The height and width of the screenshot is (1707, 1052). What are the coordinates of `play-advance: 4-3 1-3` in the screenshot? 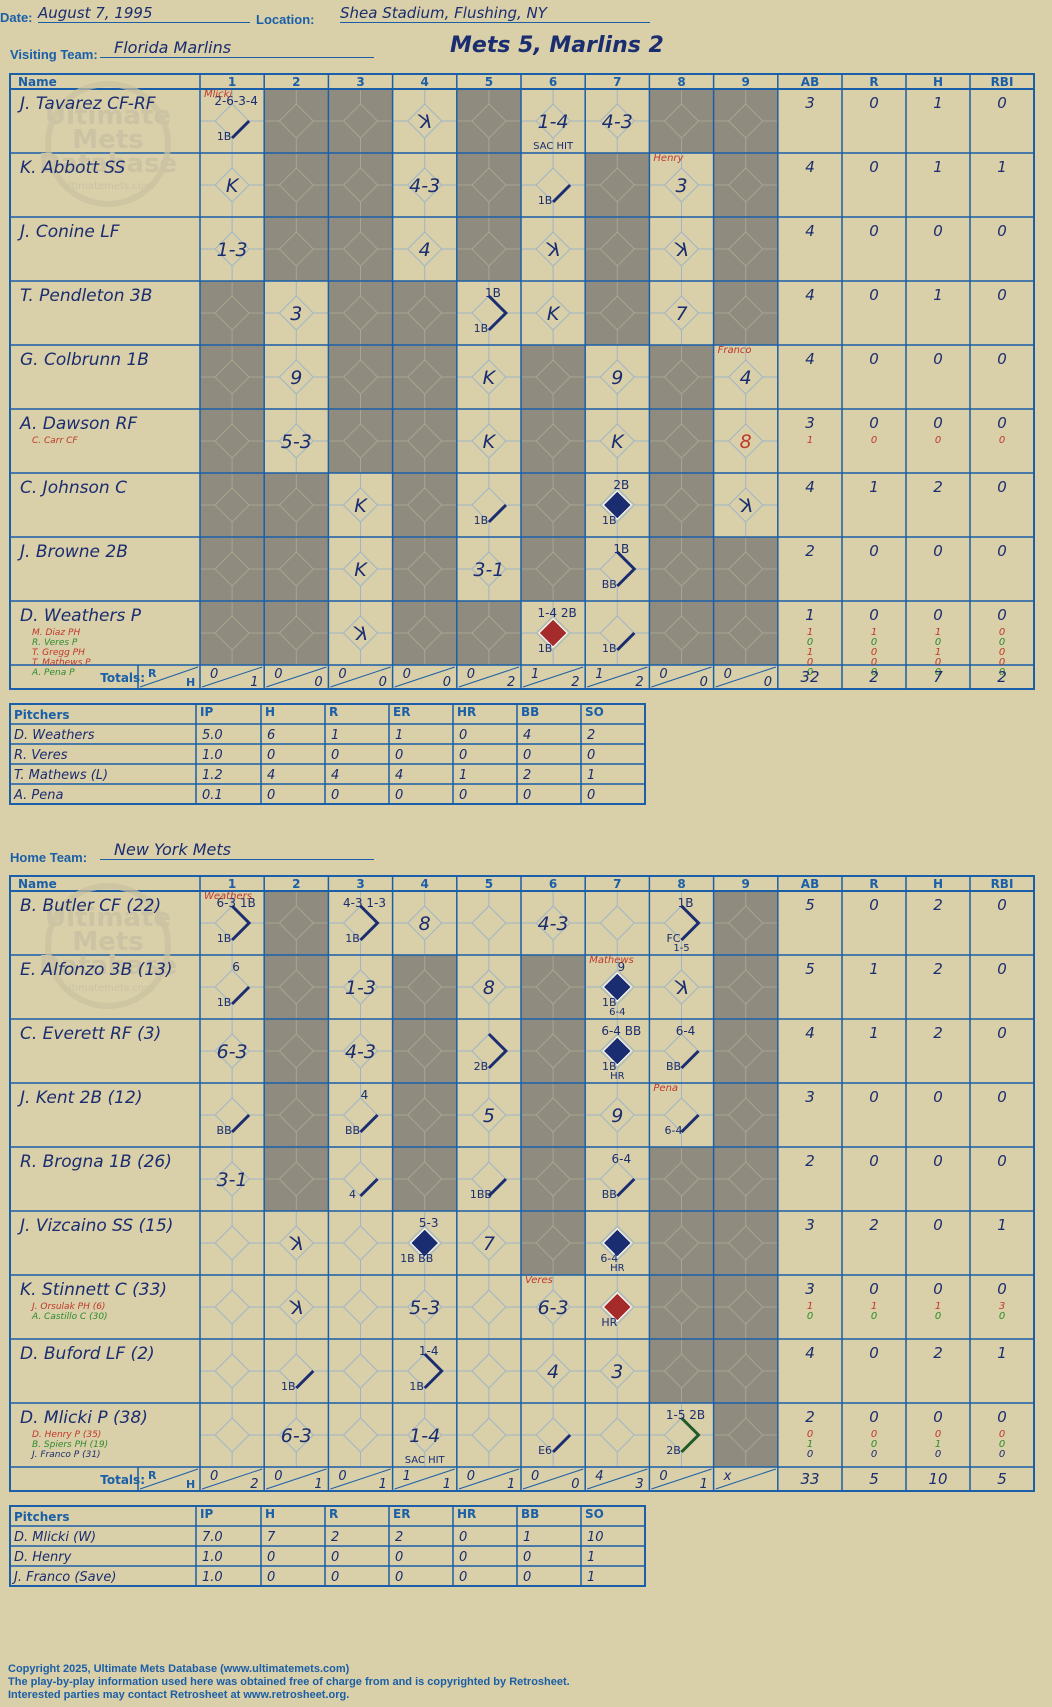 It's located at (364, 903).